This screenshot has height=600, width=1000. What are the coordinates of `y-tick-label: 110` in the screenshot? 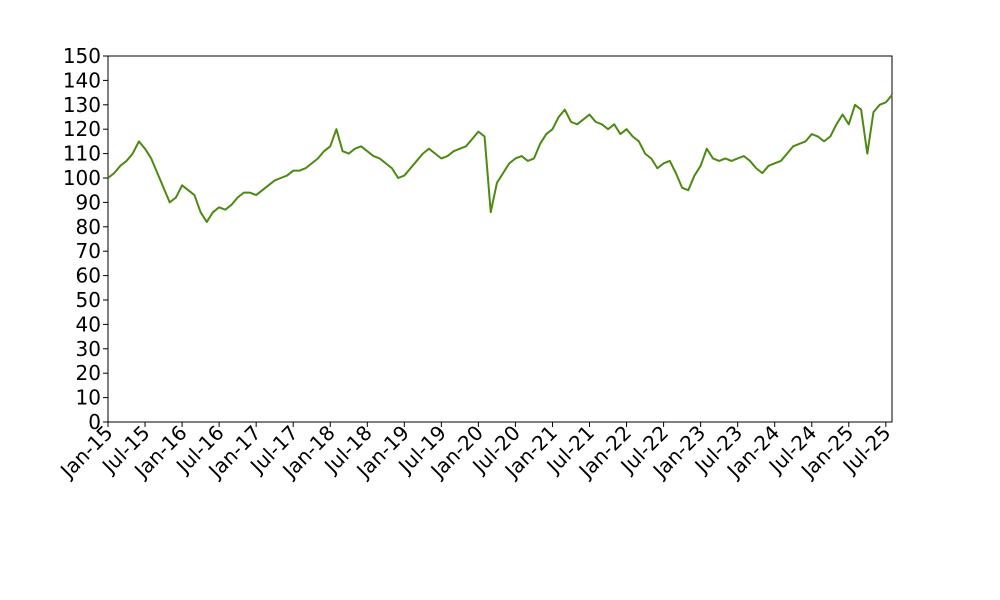 It's located at (82, 154).